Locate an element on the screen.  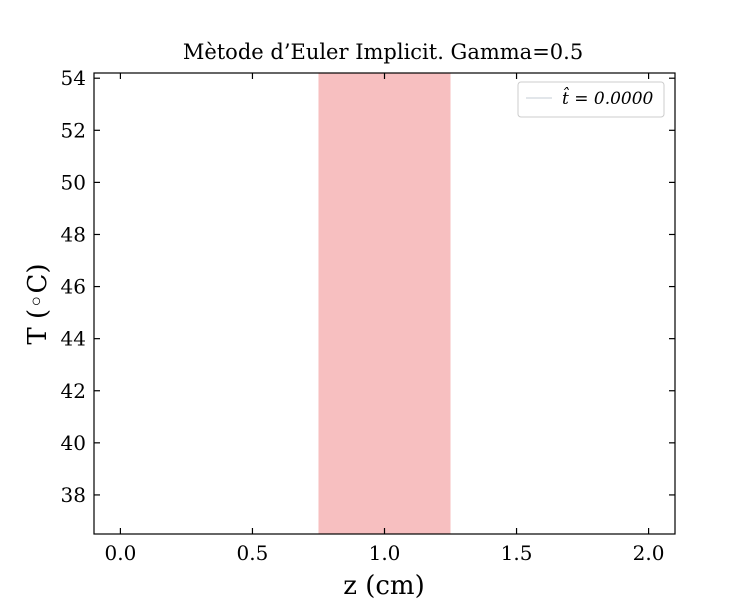
y-tick-label: 38 is located at coordinates (73, 495).